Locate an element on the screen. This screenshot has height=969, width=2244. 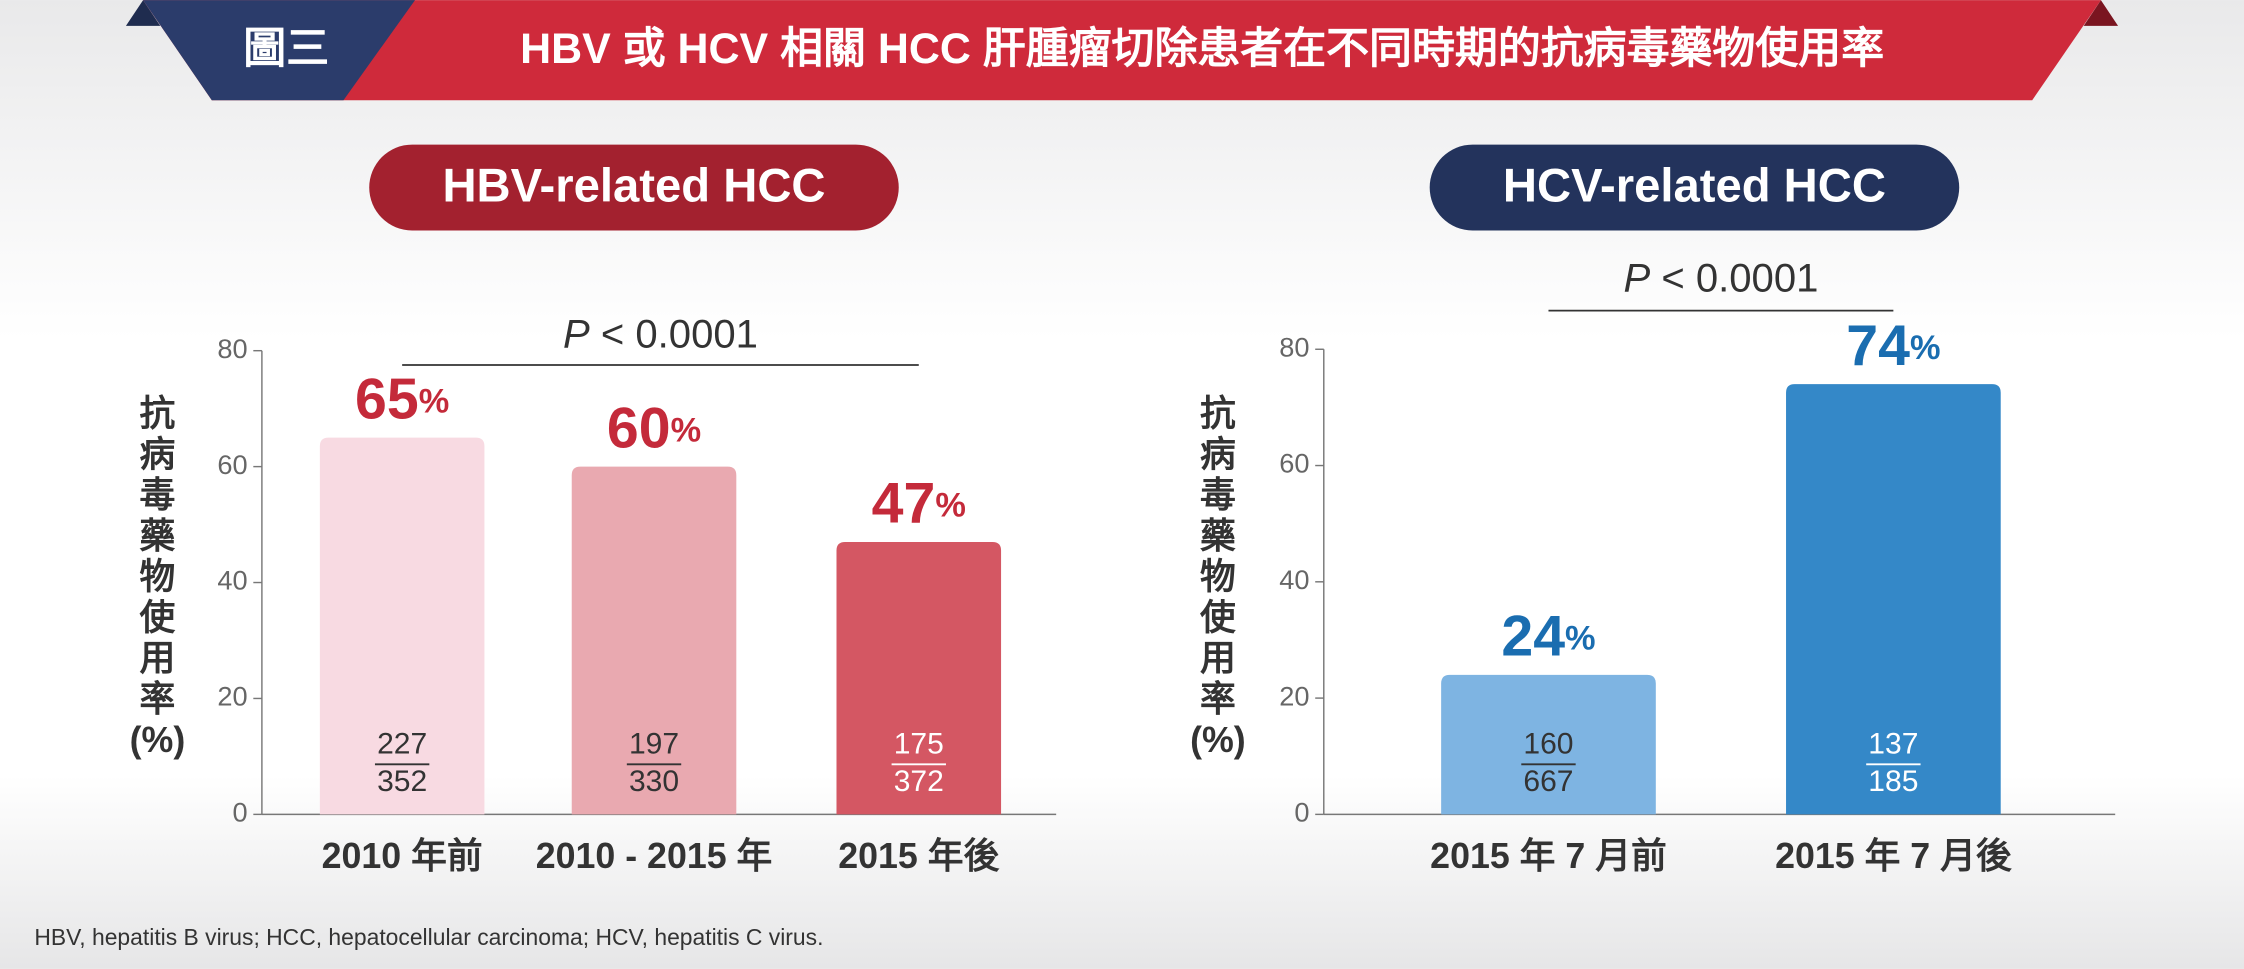
value-label: 74% is located at coordinates (1893, 346).